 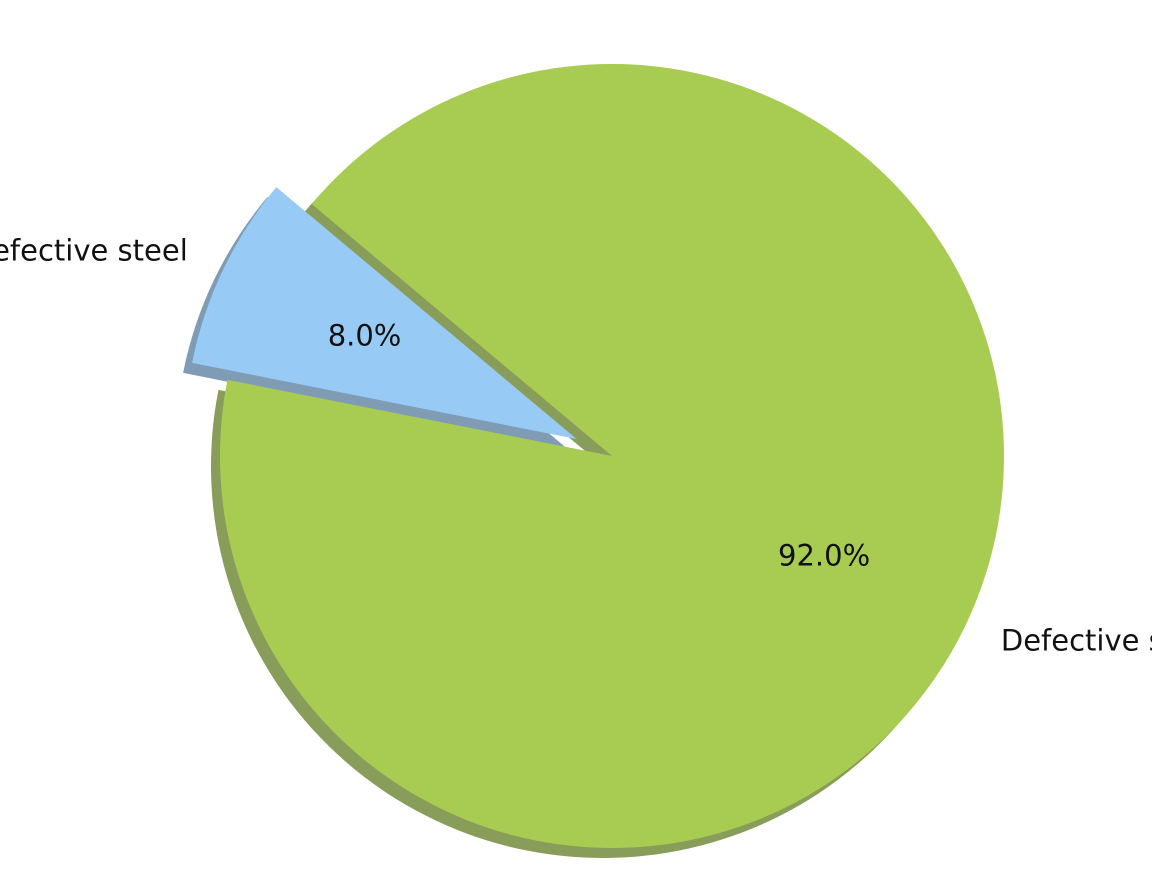 What do you see at coordinates (1076, 640) in the screenshot?
I see `pie-label-defective-steel: Defective steel` at bounding box center [1076, 640].